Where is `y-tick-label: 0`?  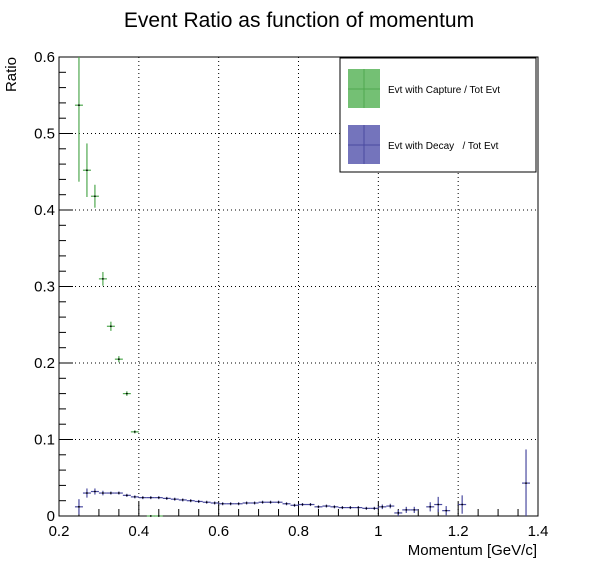 y-tick-label: 0 is located at coordinates (51, 516).